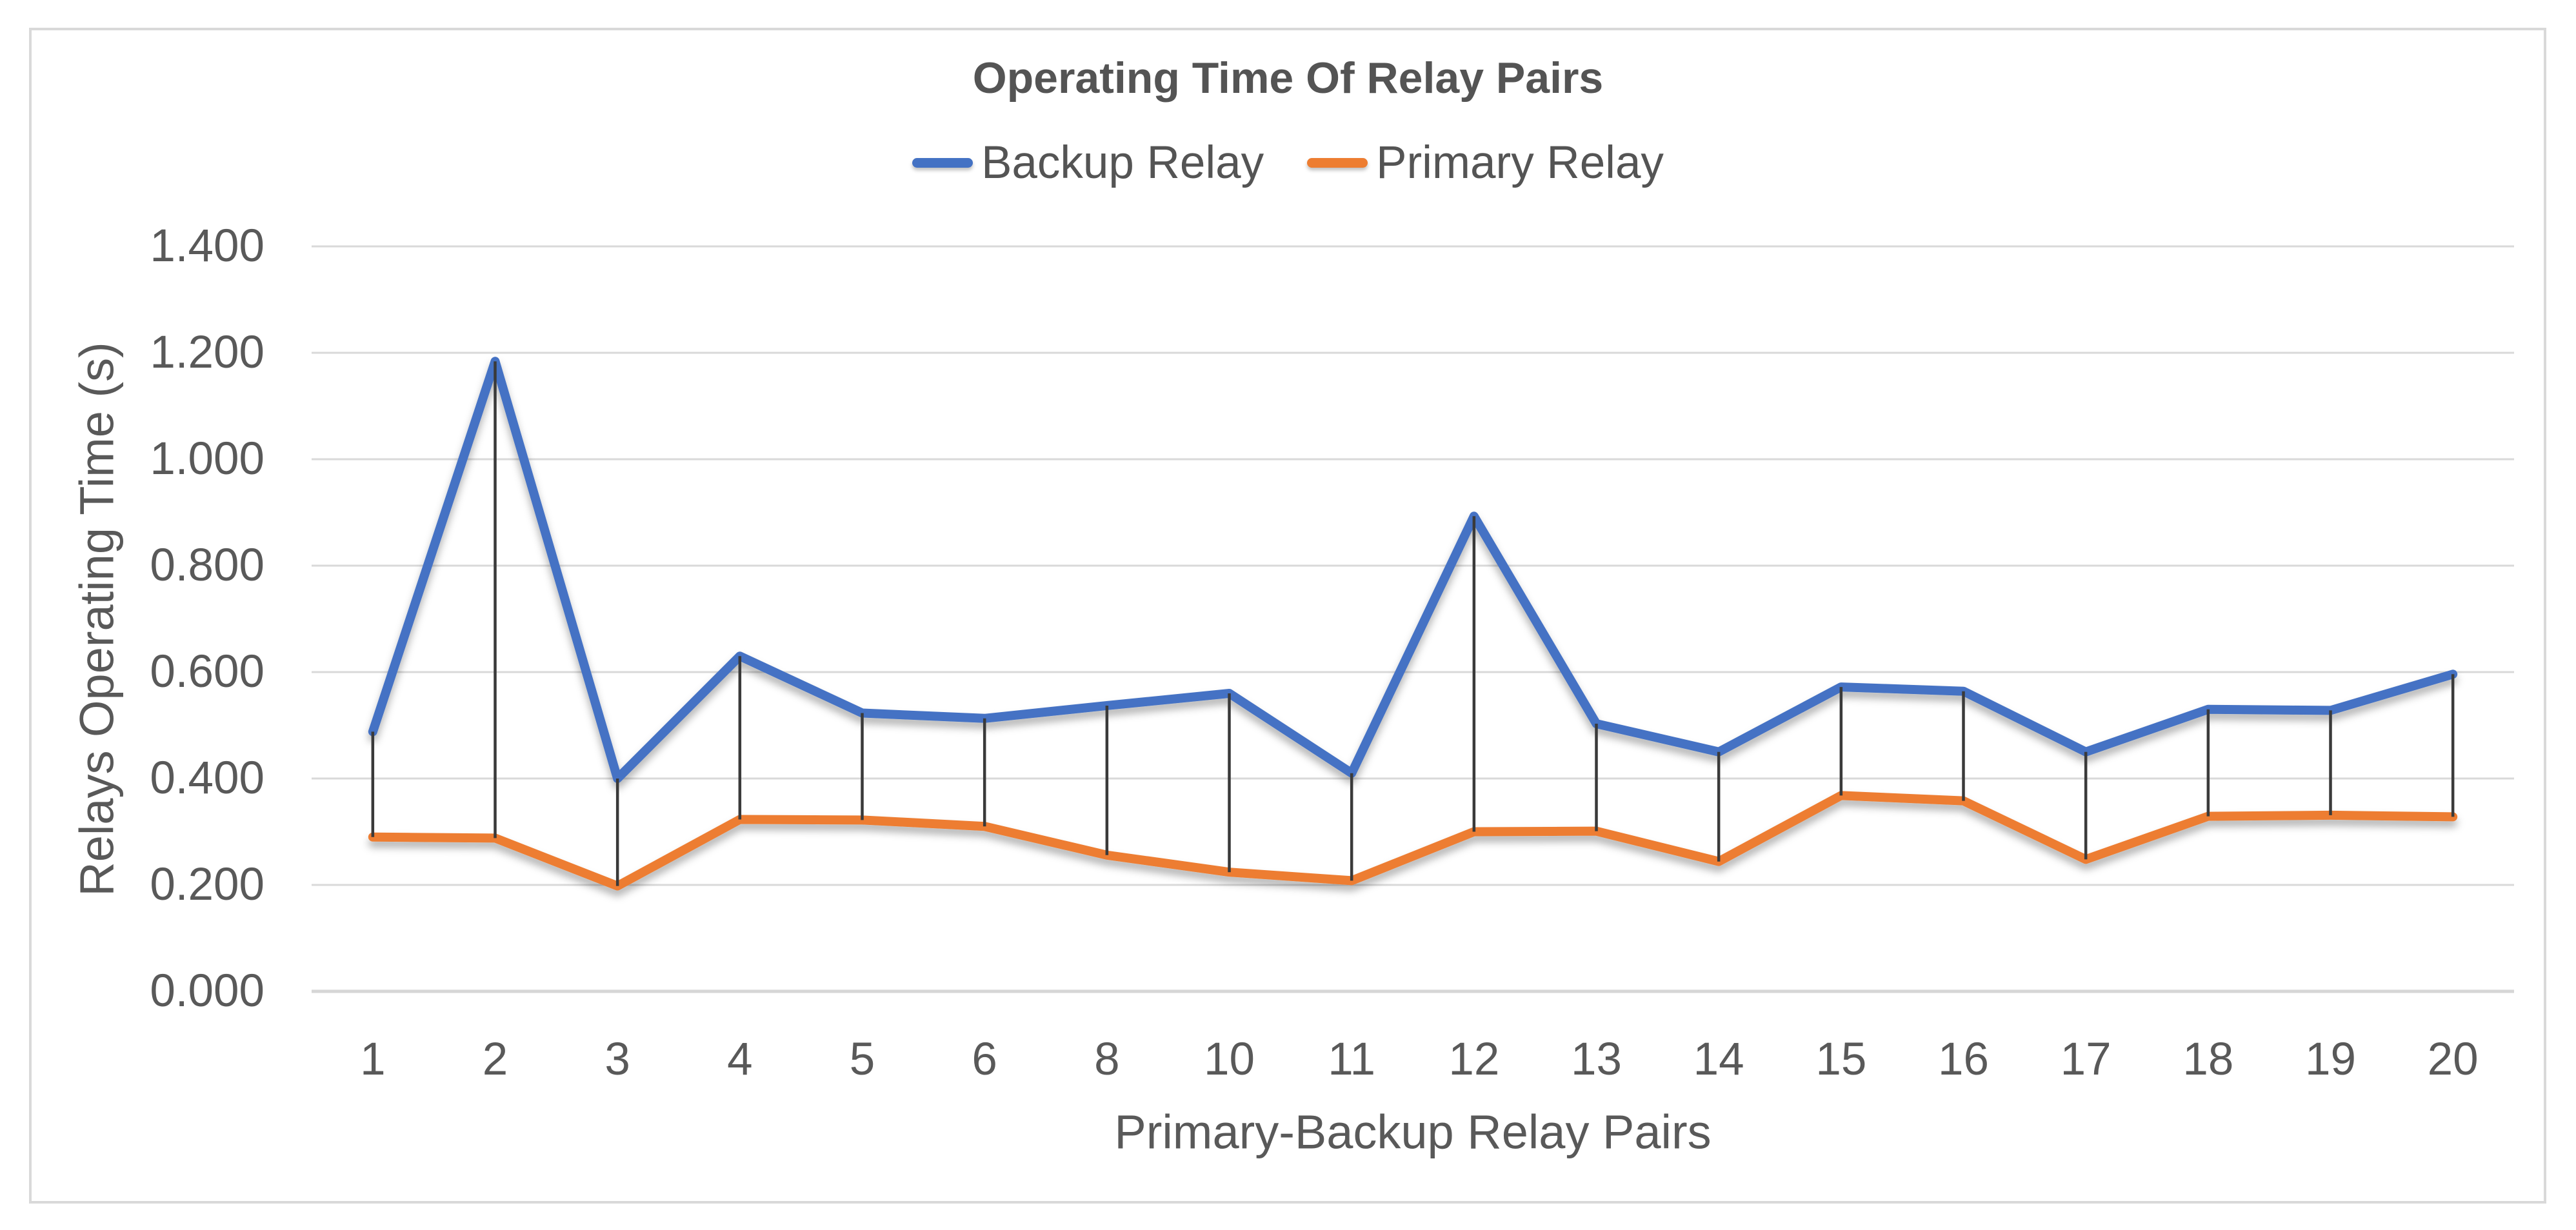  What do you see at coordinates (207, 778) in the screenshot?
I see `y-tick-label: 0.400` at bounding box center [207, 778].